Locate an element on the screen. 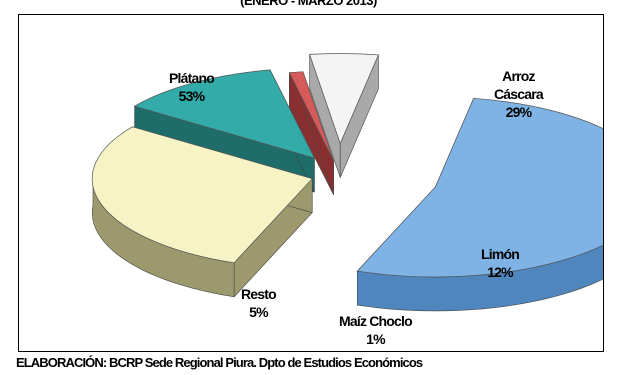 The width and height of the screenshot is (617, 375). label-arroz: Arroz Cáscara 29% is located at coordinates (519, 94).